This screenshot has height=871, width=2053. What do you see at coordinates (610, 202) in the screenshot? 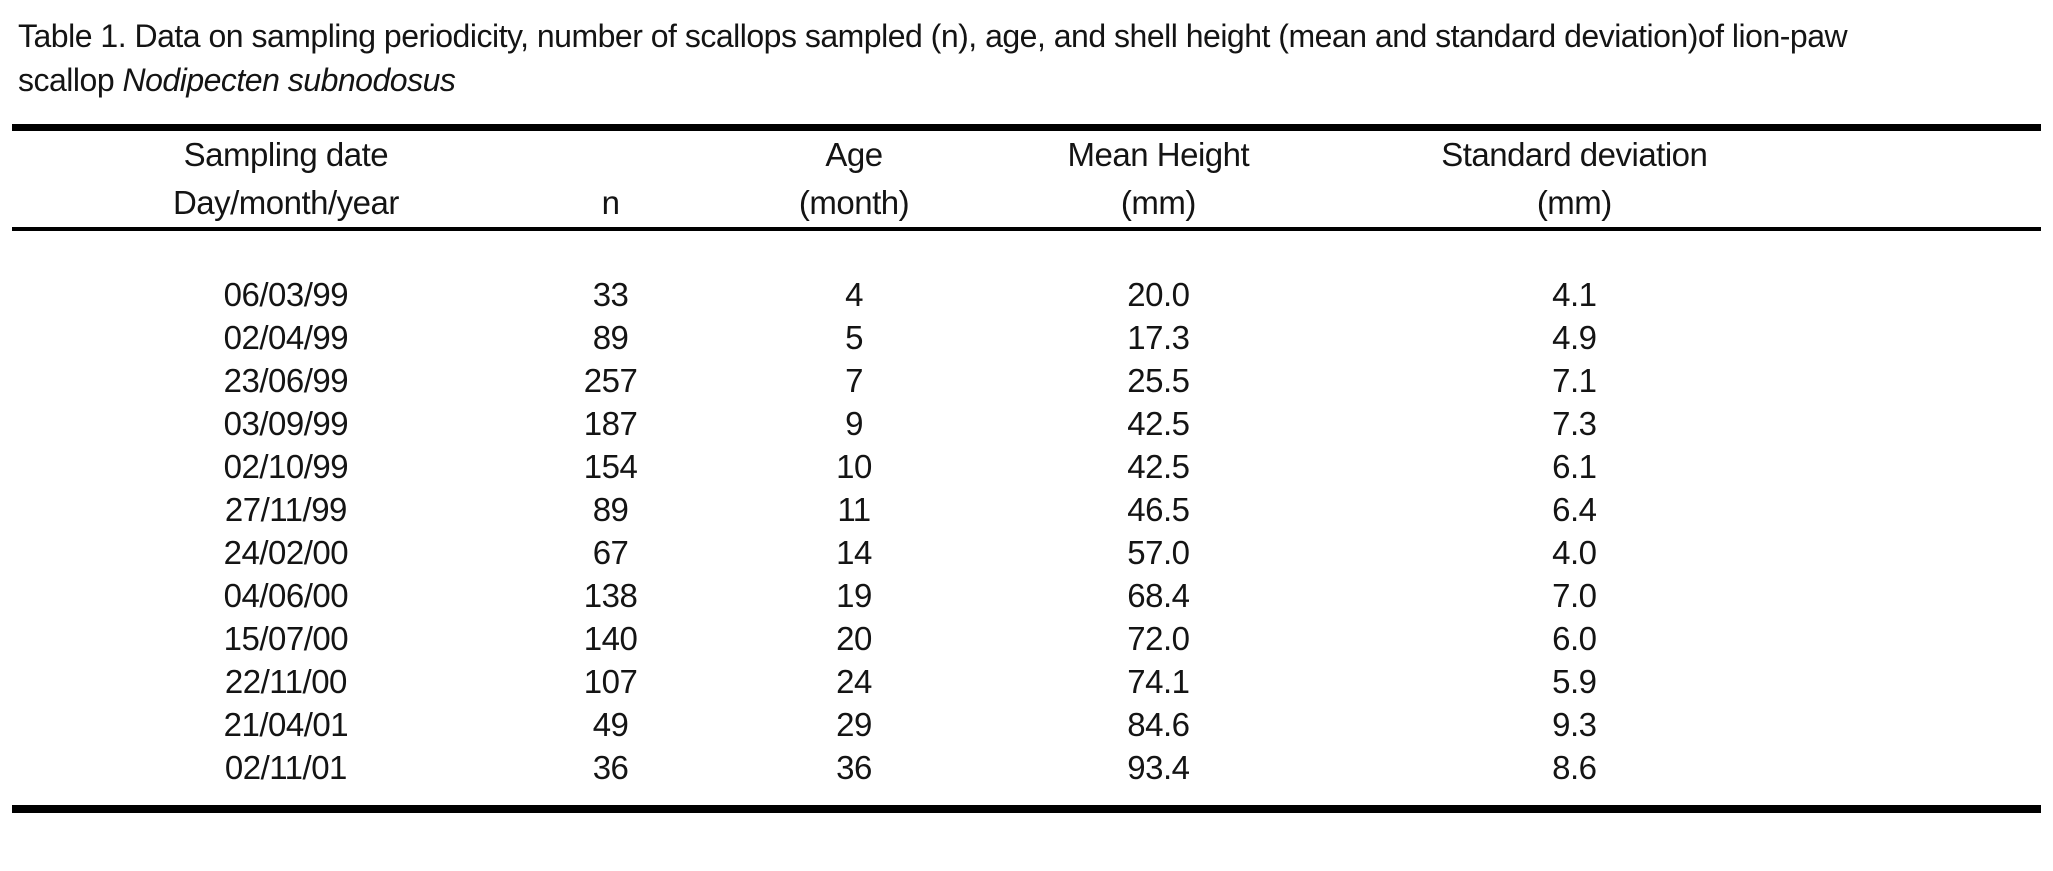
I see `header-line-2: n` at bounding box center [610, 202].